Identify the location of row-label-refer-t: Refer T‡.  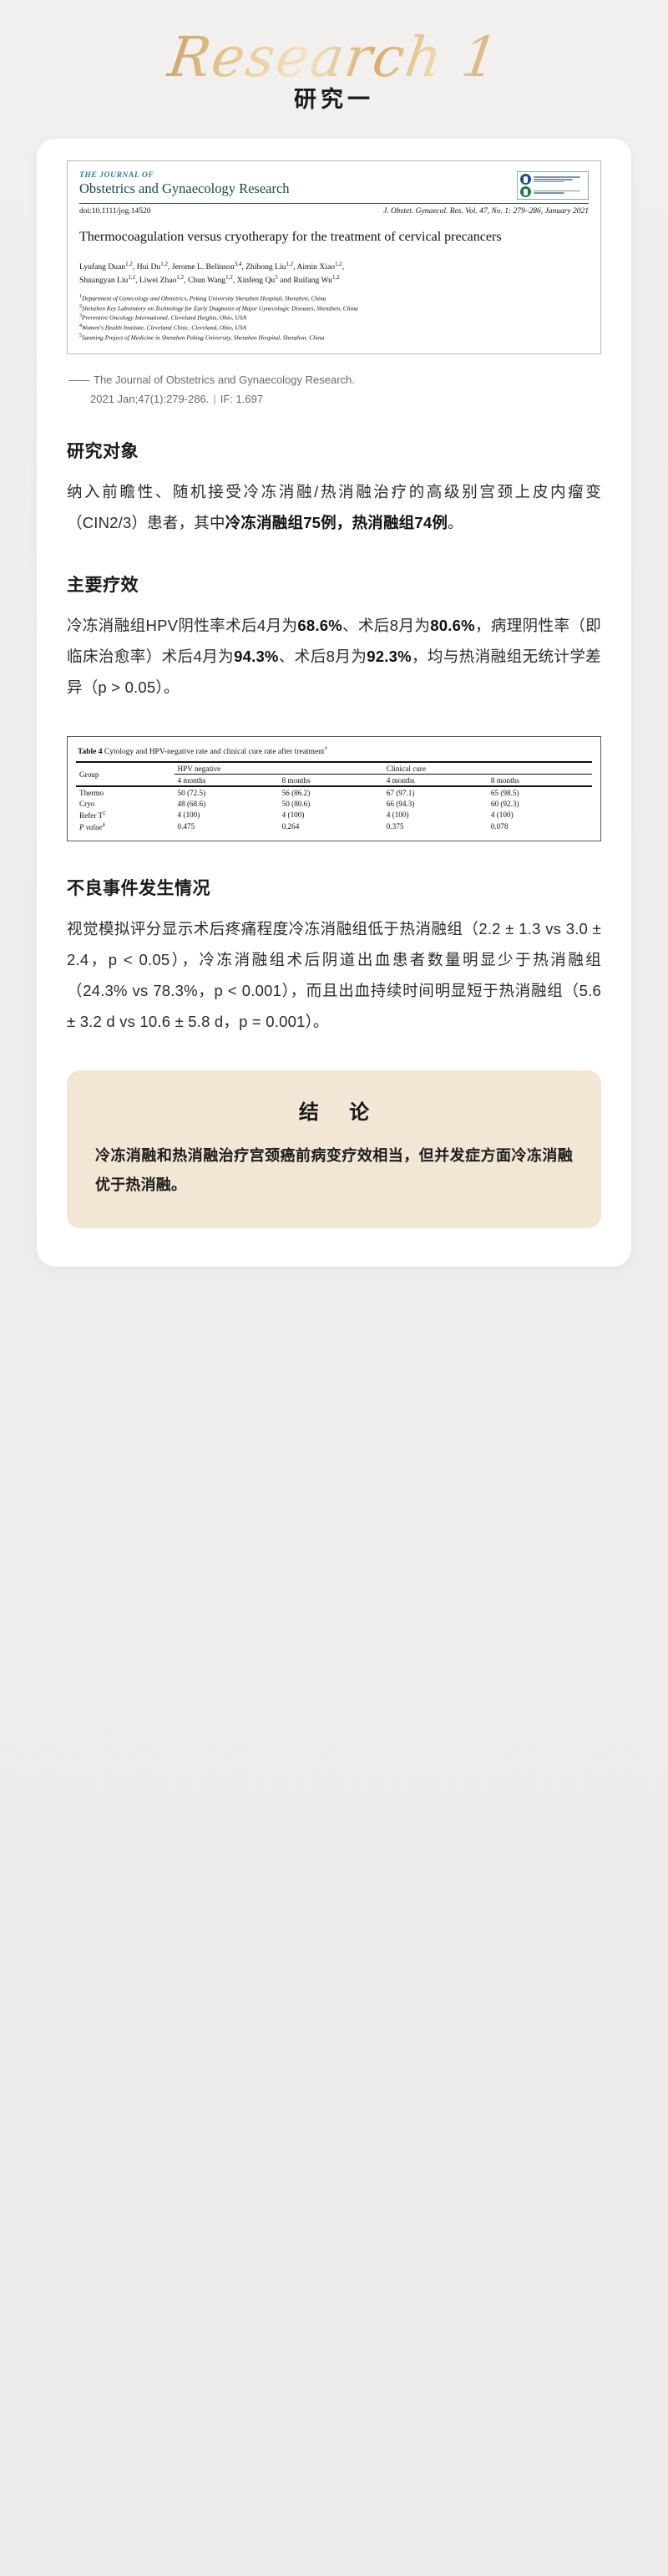
(92, 815).